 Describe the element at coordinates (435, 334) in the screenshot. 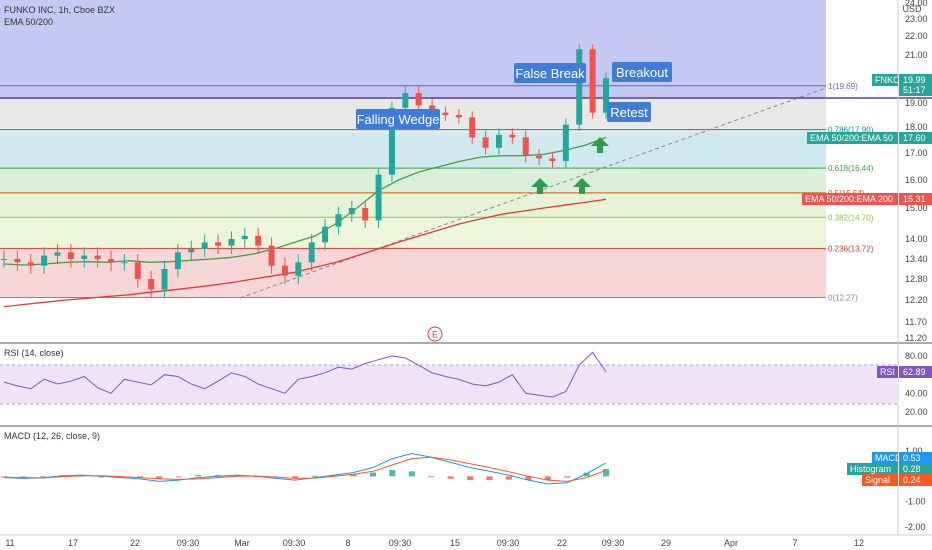

I see `earnings-marker: E` at that location.